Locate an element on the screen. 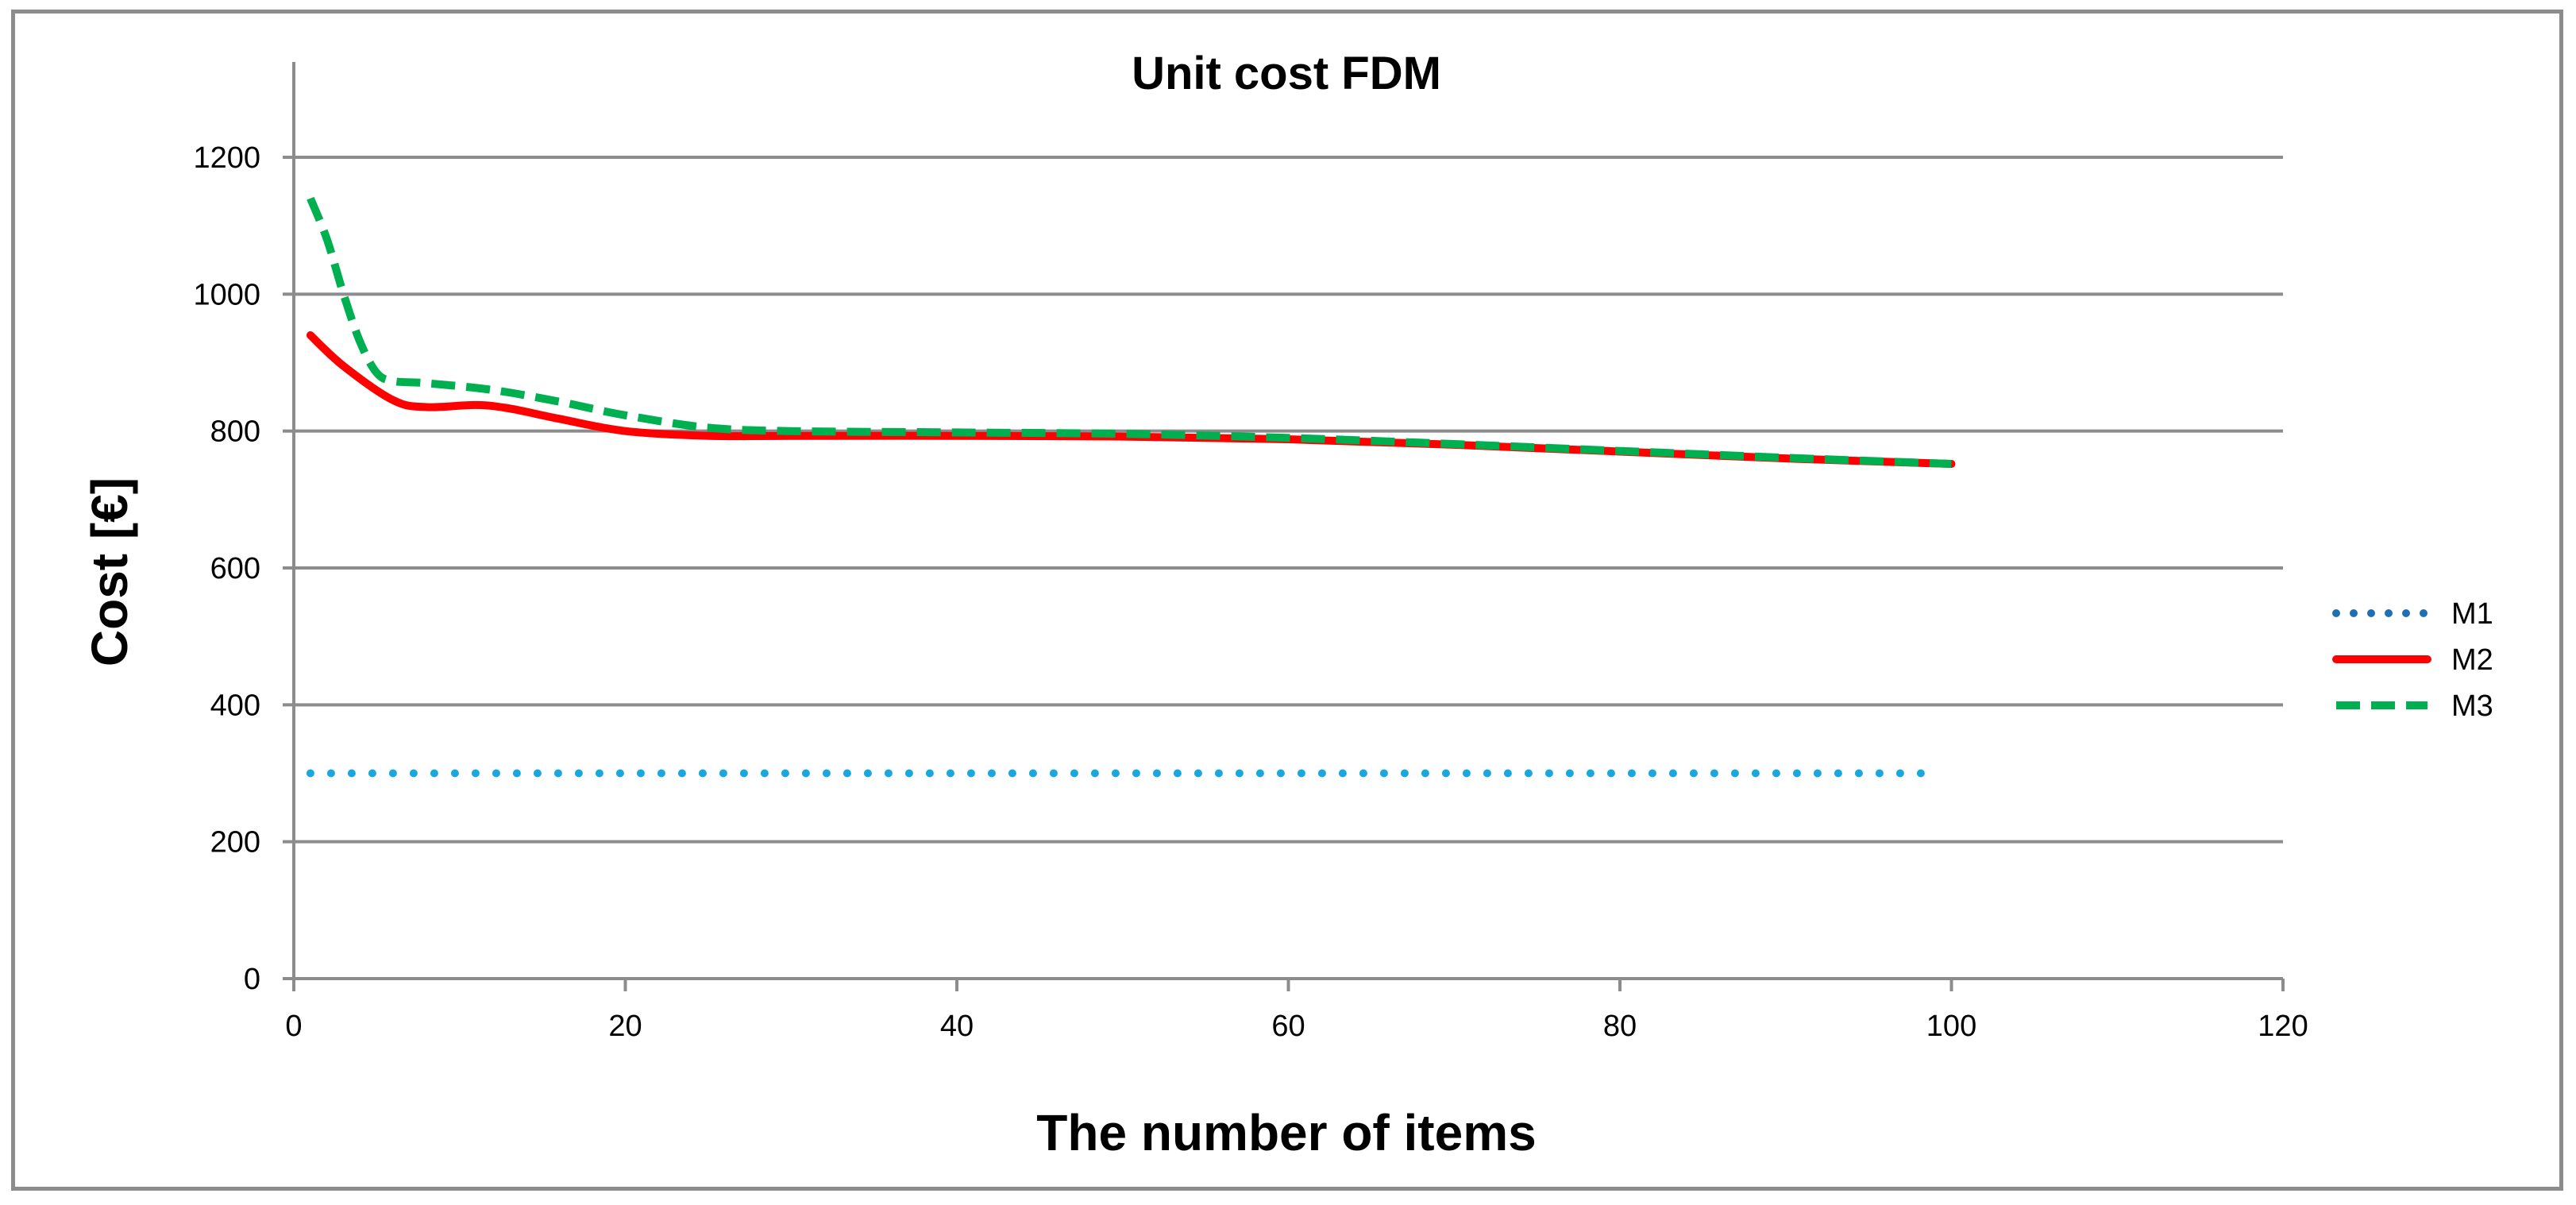  x-tick-label: 0 is located at coordinates (293, 1026).